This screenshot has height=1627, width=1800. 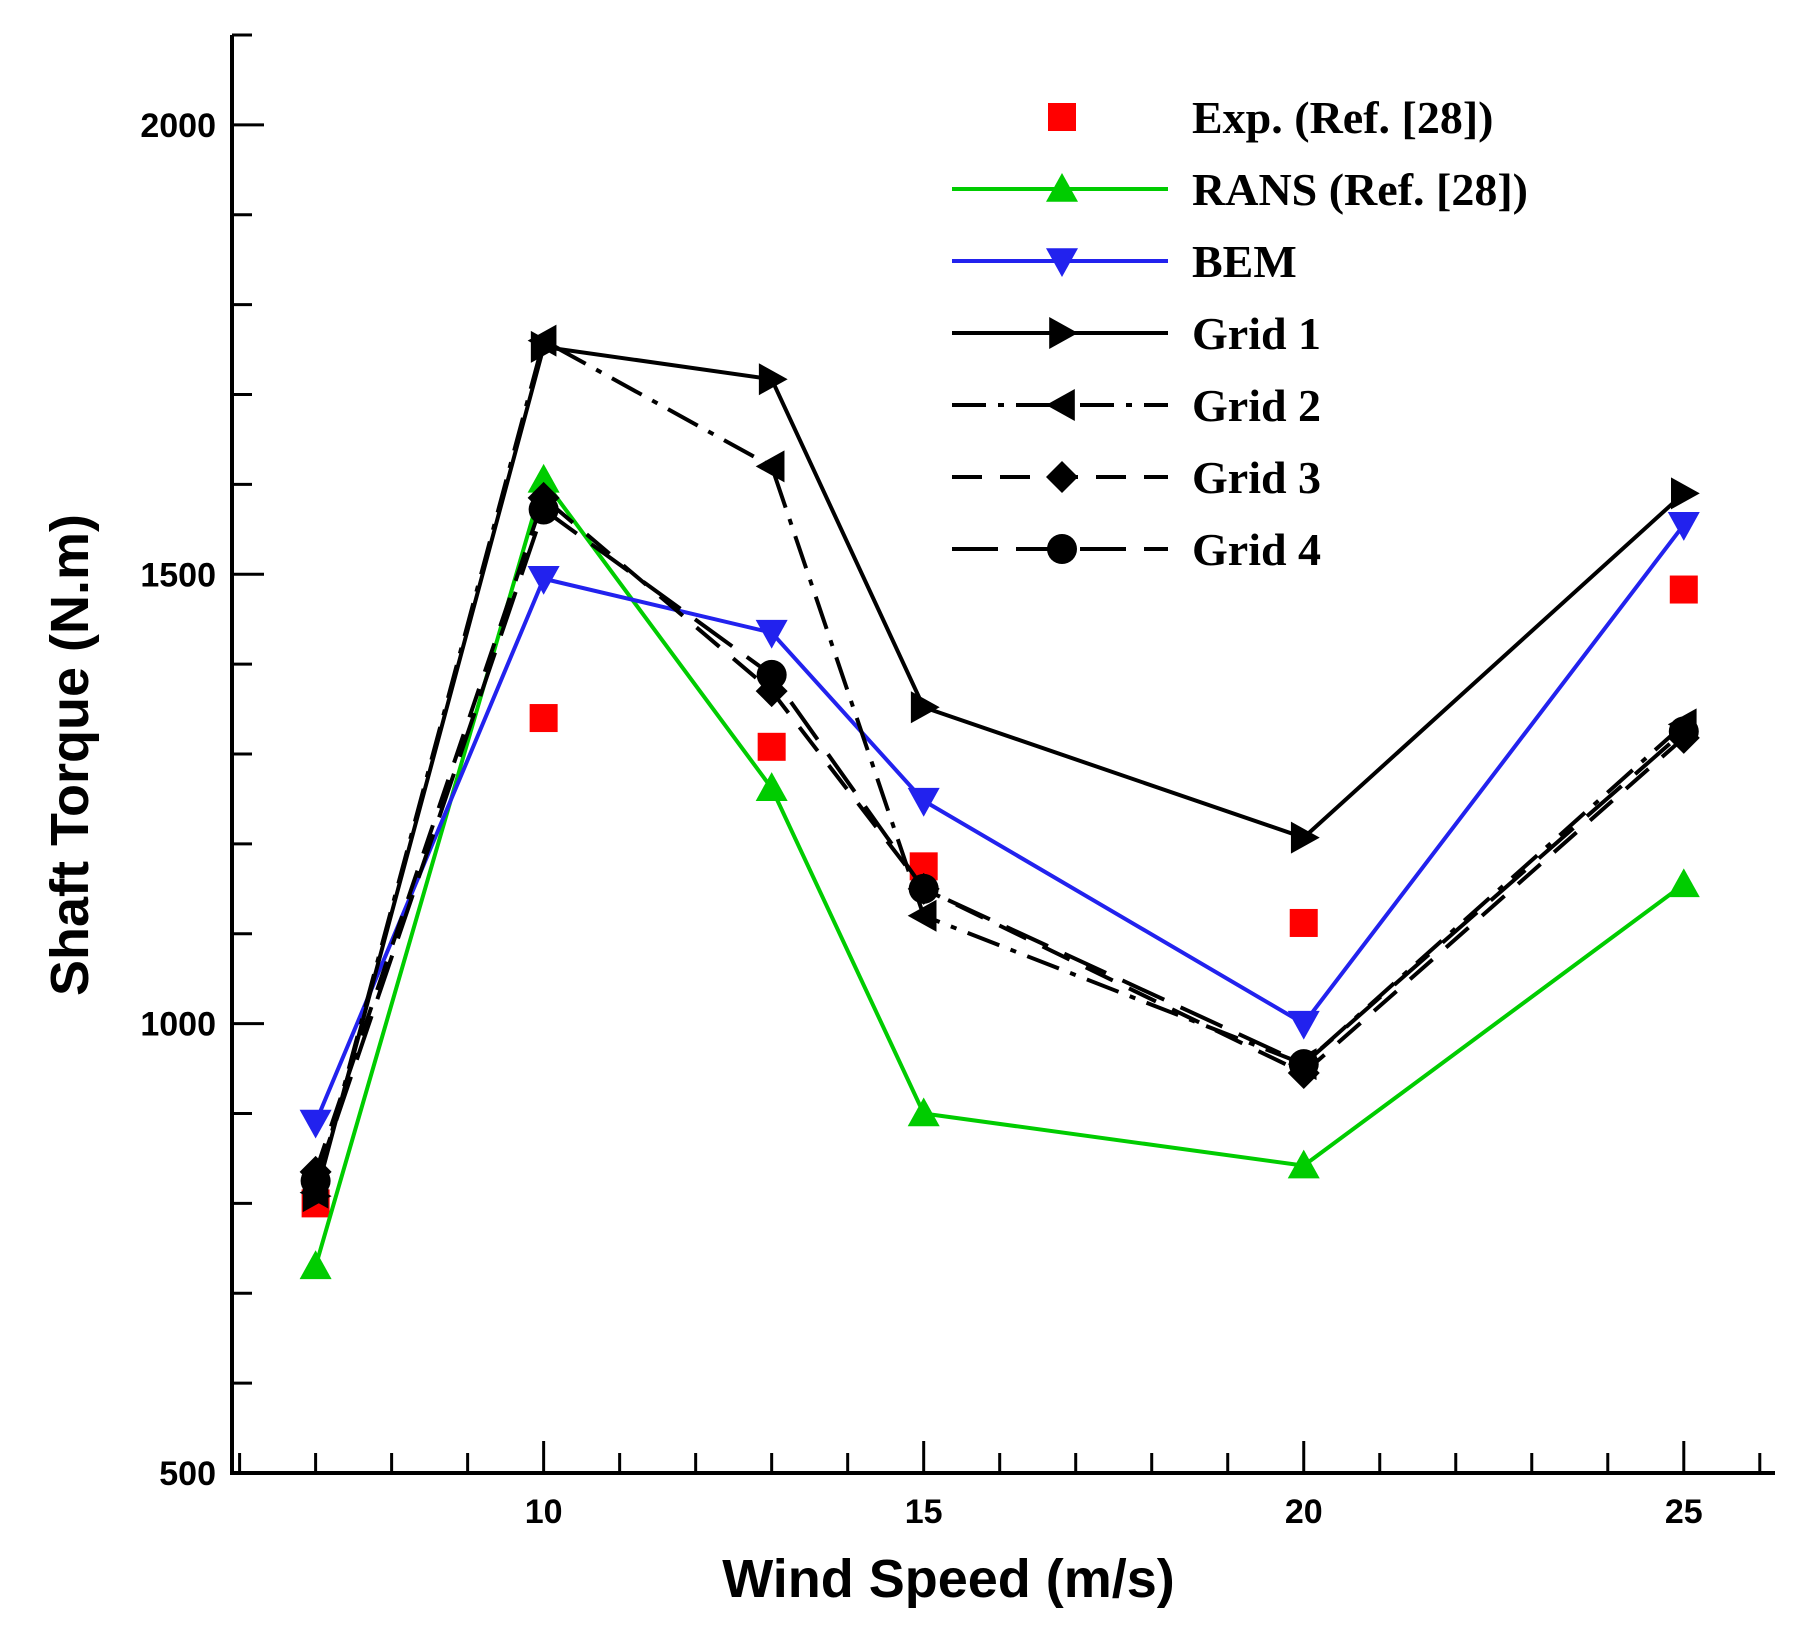 What do you see at coordinates (1256, 333) in the screenshot?
I see `legend-label: Grid 1` at bounding box center [1256, 333].